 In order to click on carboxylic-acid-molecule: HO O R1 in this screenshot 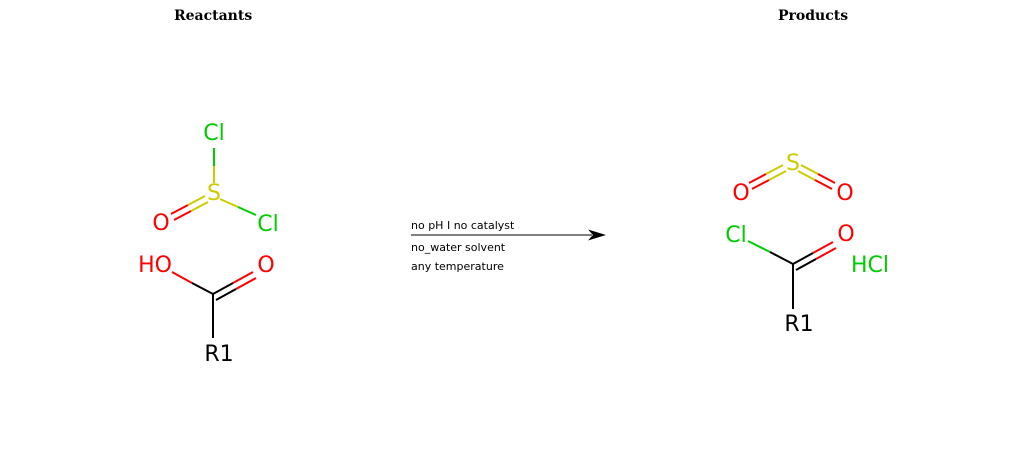, I will do `click(206, 310)`.